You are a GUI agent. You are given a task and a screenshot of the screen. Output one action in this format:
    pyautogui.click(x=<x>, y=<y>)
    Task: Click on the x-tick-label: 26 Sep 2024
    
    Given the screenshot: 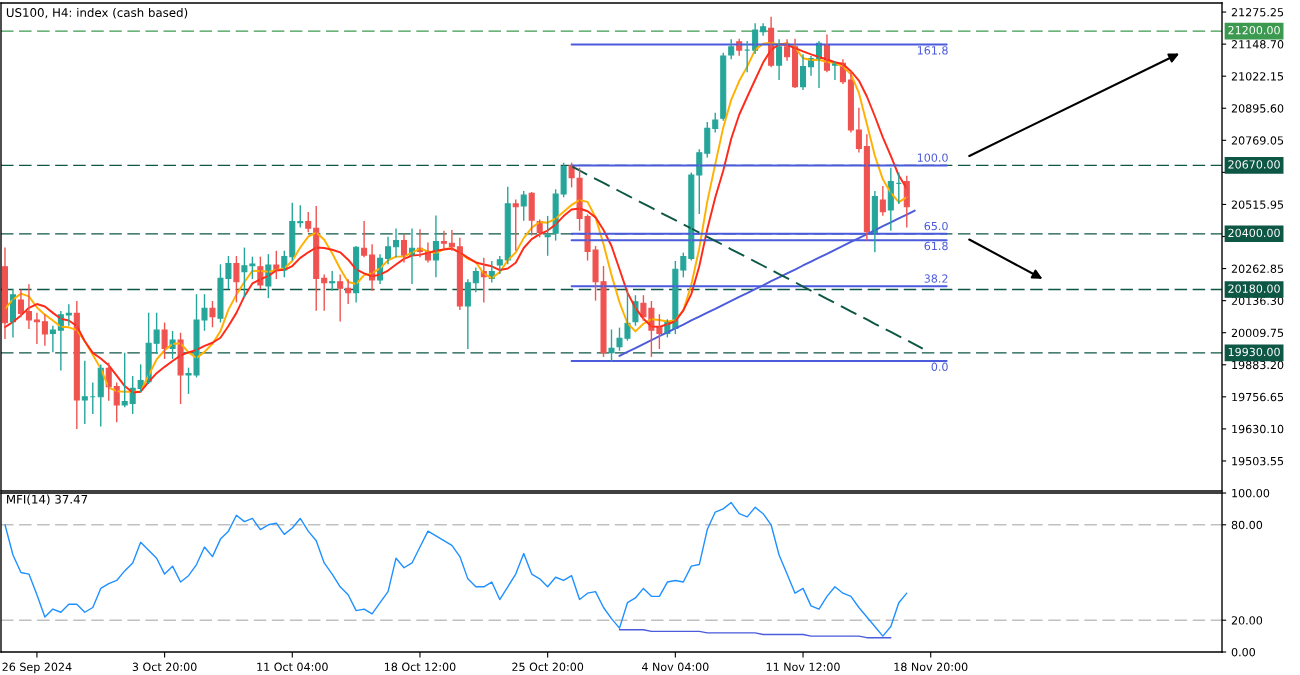 What is the action you would take?
    pyautogui.click(x=37, y=668)
    